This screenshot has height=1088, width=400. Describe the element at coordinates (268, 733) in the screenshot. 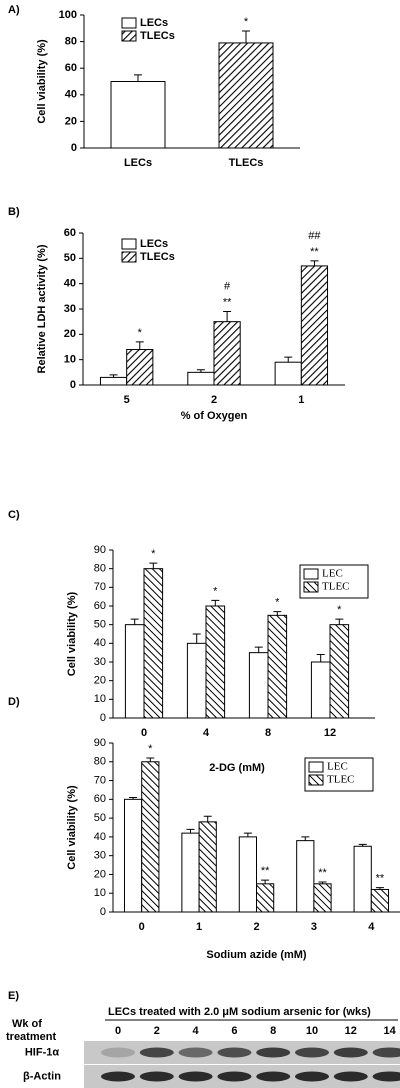

I see `x-tick-label: 8` at that location.